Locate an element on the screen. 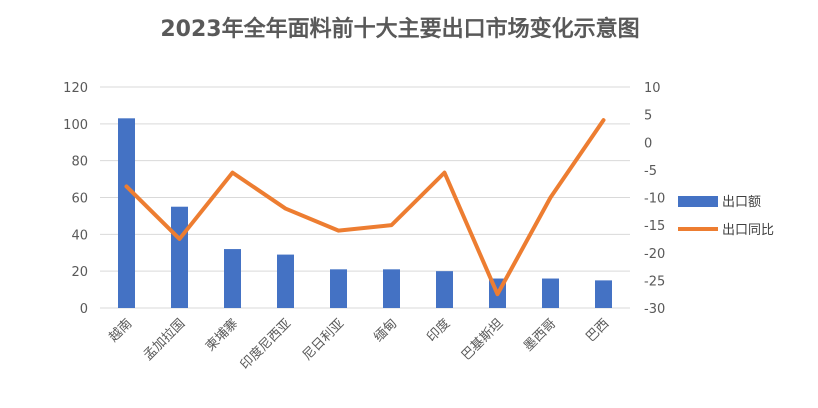  category-label: 尼日利亚 is located at coordinates (323, 339).